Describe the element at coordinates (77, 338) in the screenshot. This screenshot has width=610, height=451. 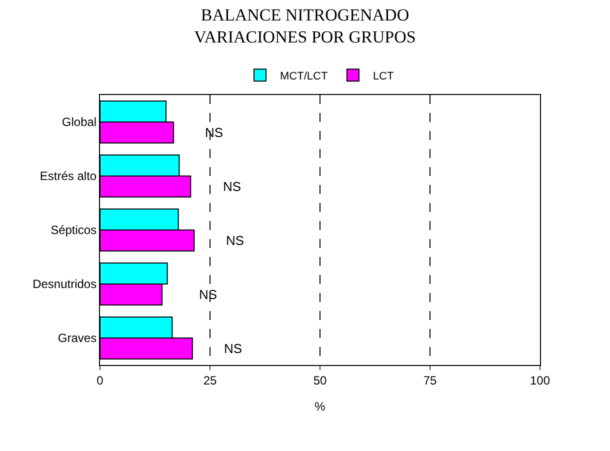
I see `y-tick-label: Graves` at that location.